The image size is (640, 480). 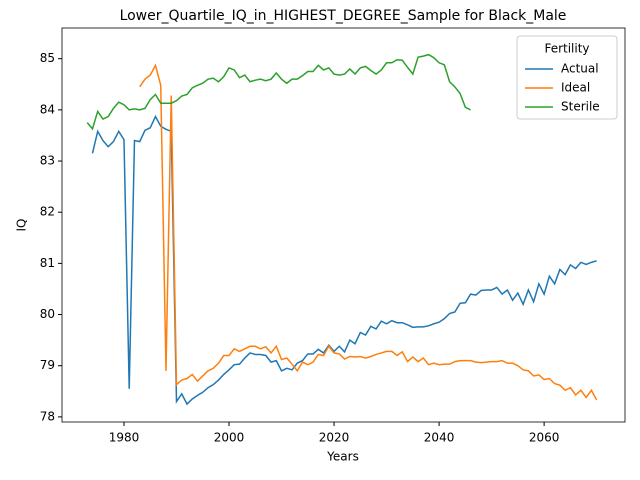 What do you see at coordinates (47, 161) in the screenshot?
I see `y-tick-label: 83` at bounding box center [47, 161].